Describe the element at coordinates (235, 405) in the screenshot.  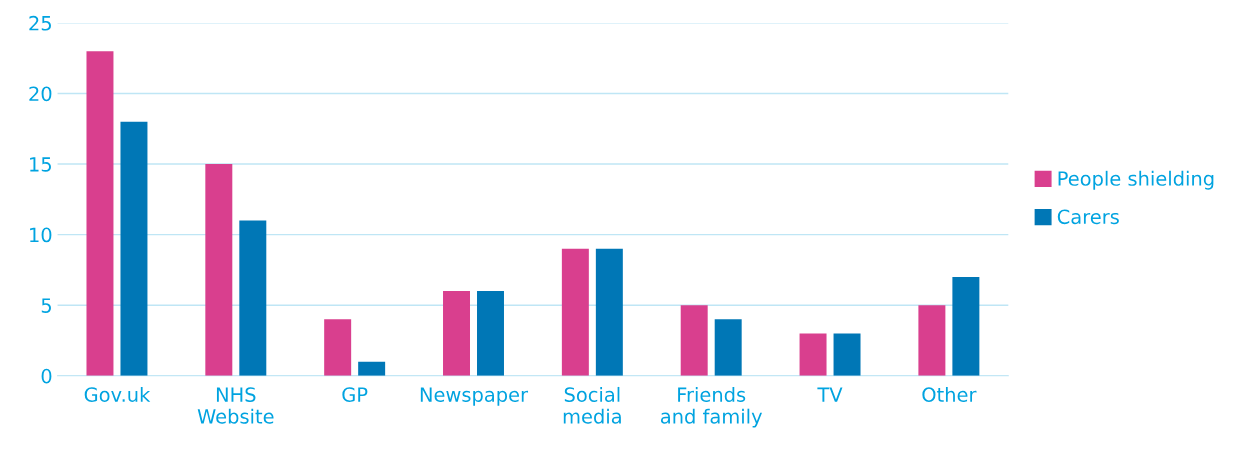
I see `x-tick-label: NHS Website` at that location.